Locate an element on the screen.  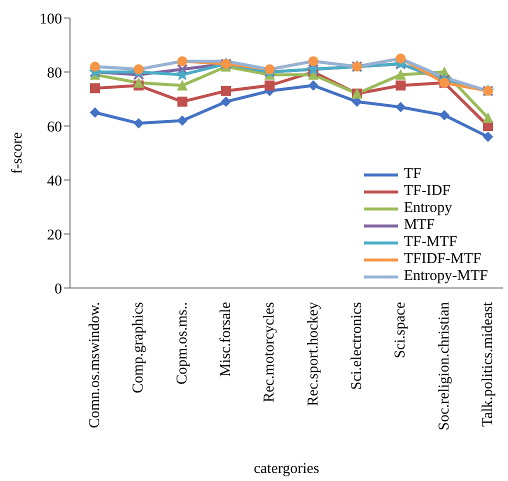
y-tick-label: 100 is located at coordinates (51, 19).